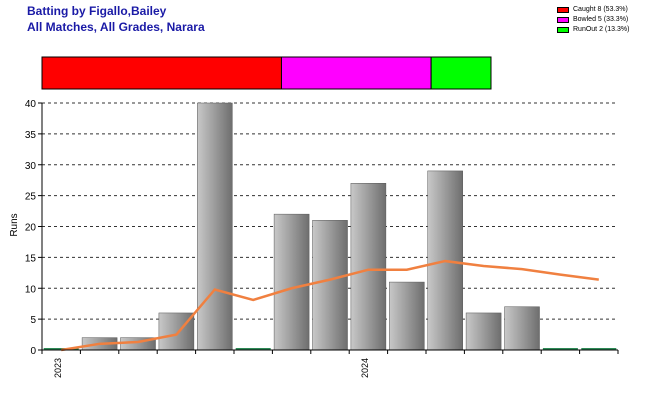 This screenshot has height=400, width=650. Describe the element at coordinates (116, 27) in the screenshot. I see `chart-subtitle: All Matches, All Grades, Narara` at that location.